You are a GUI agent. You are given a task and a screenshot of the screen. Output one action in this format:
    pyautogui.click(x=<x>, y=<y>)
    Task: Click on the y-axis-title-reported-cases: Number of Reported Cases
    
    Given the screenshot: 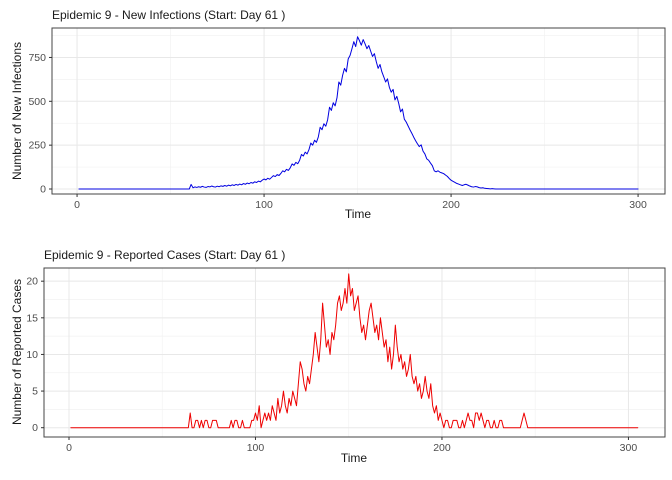 What is the action you would take?
    pyautogui.click(x=17, y=352)
    